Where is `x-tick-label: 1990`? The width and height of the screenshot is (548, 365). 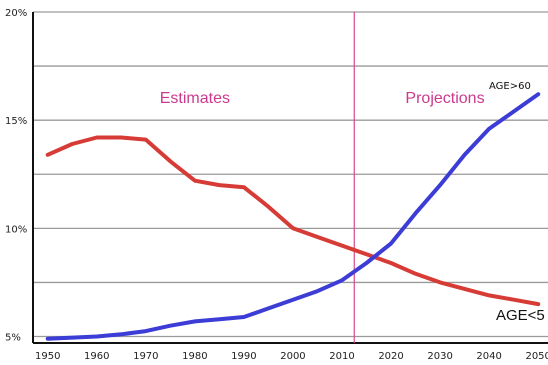 x-tick-label: 1990 is located at coordinates (243, 356).